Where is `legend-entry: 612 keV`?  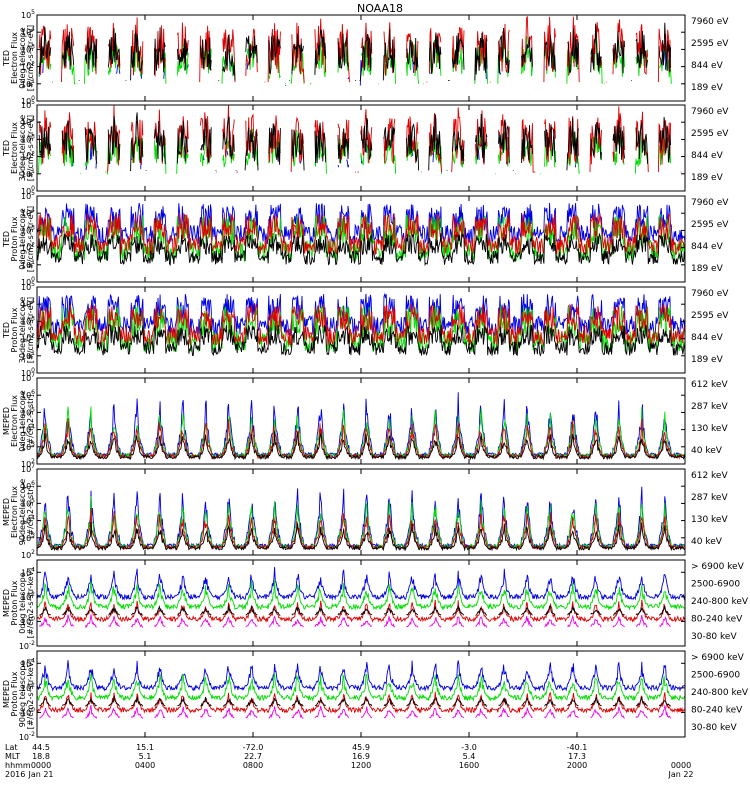 legend-entry: 612 keV is located at coordinates (709, 476).